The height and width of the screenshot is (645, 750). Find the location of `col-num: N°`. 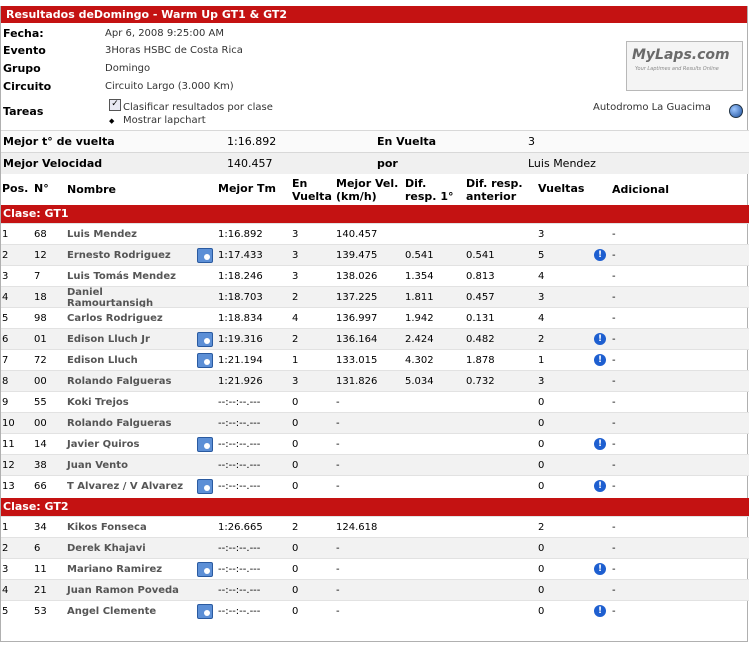

col-num: N° is located at coordinates (41, 188).